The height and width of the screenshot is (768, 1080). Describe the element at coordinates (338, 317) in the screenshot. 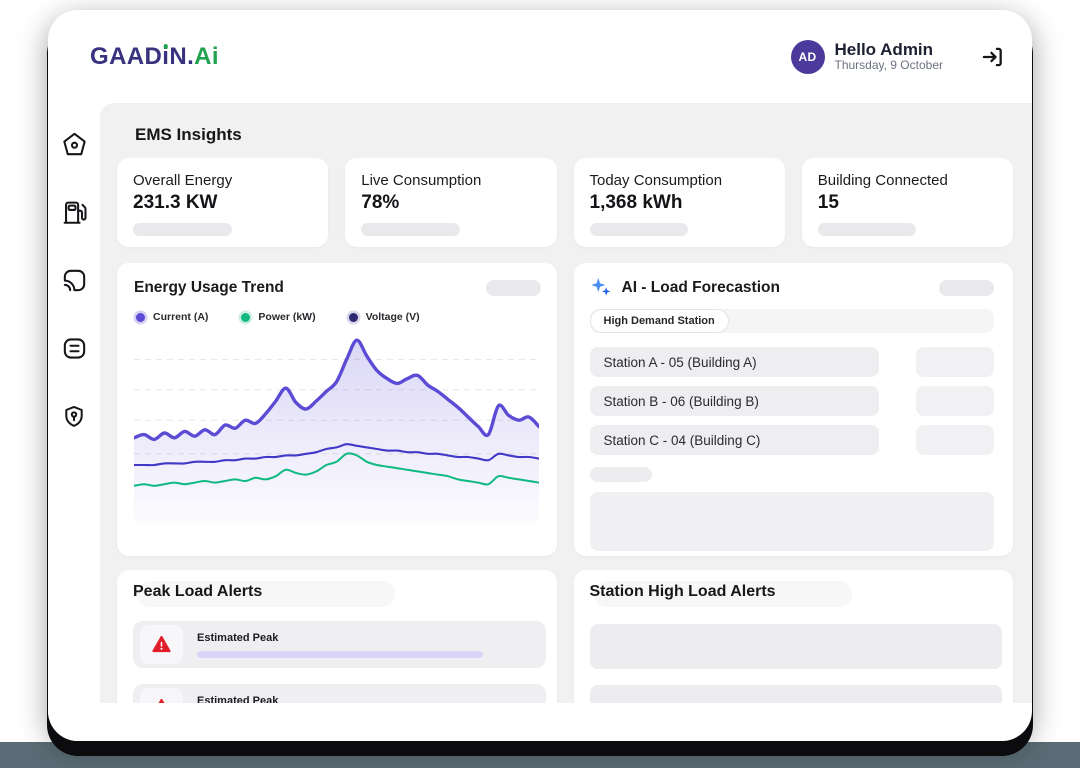

I see `chart-legend: Current (A) Power (kW) Voltage (V)` at that location.